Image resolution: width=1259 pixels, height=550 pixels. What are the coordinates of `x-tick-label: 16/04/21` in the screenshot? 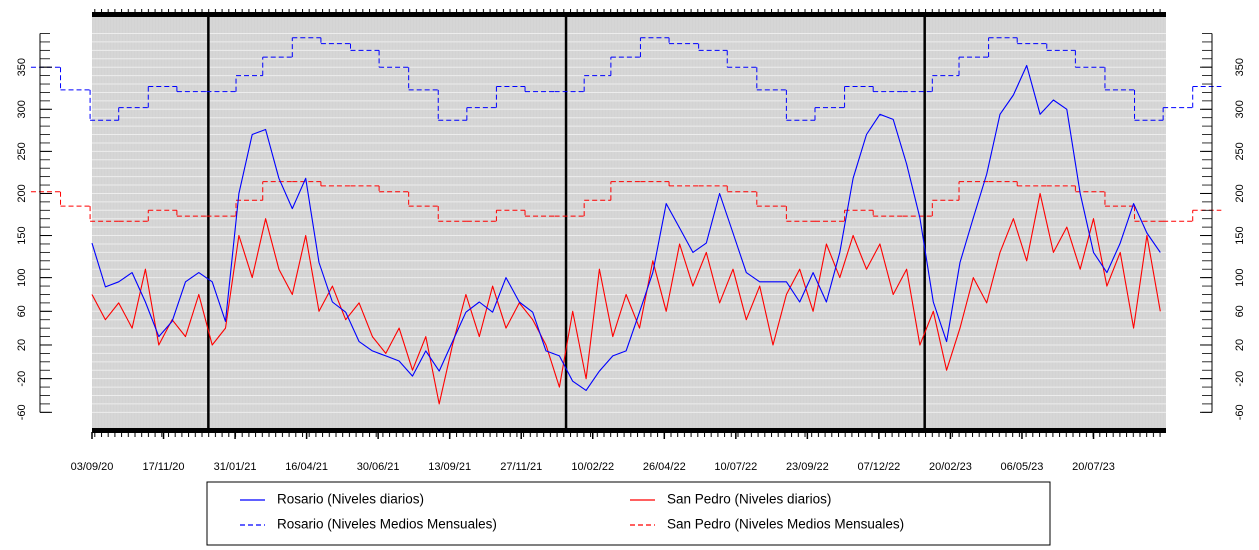 It's located at (306, 467).